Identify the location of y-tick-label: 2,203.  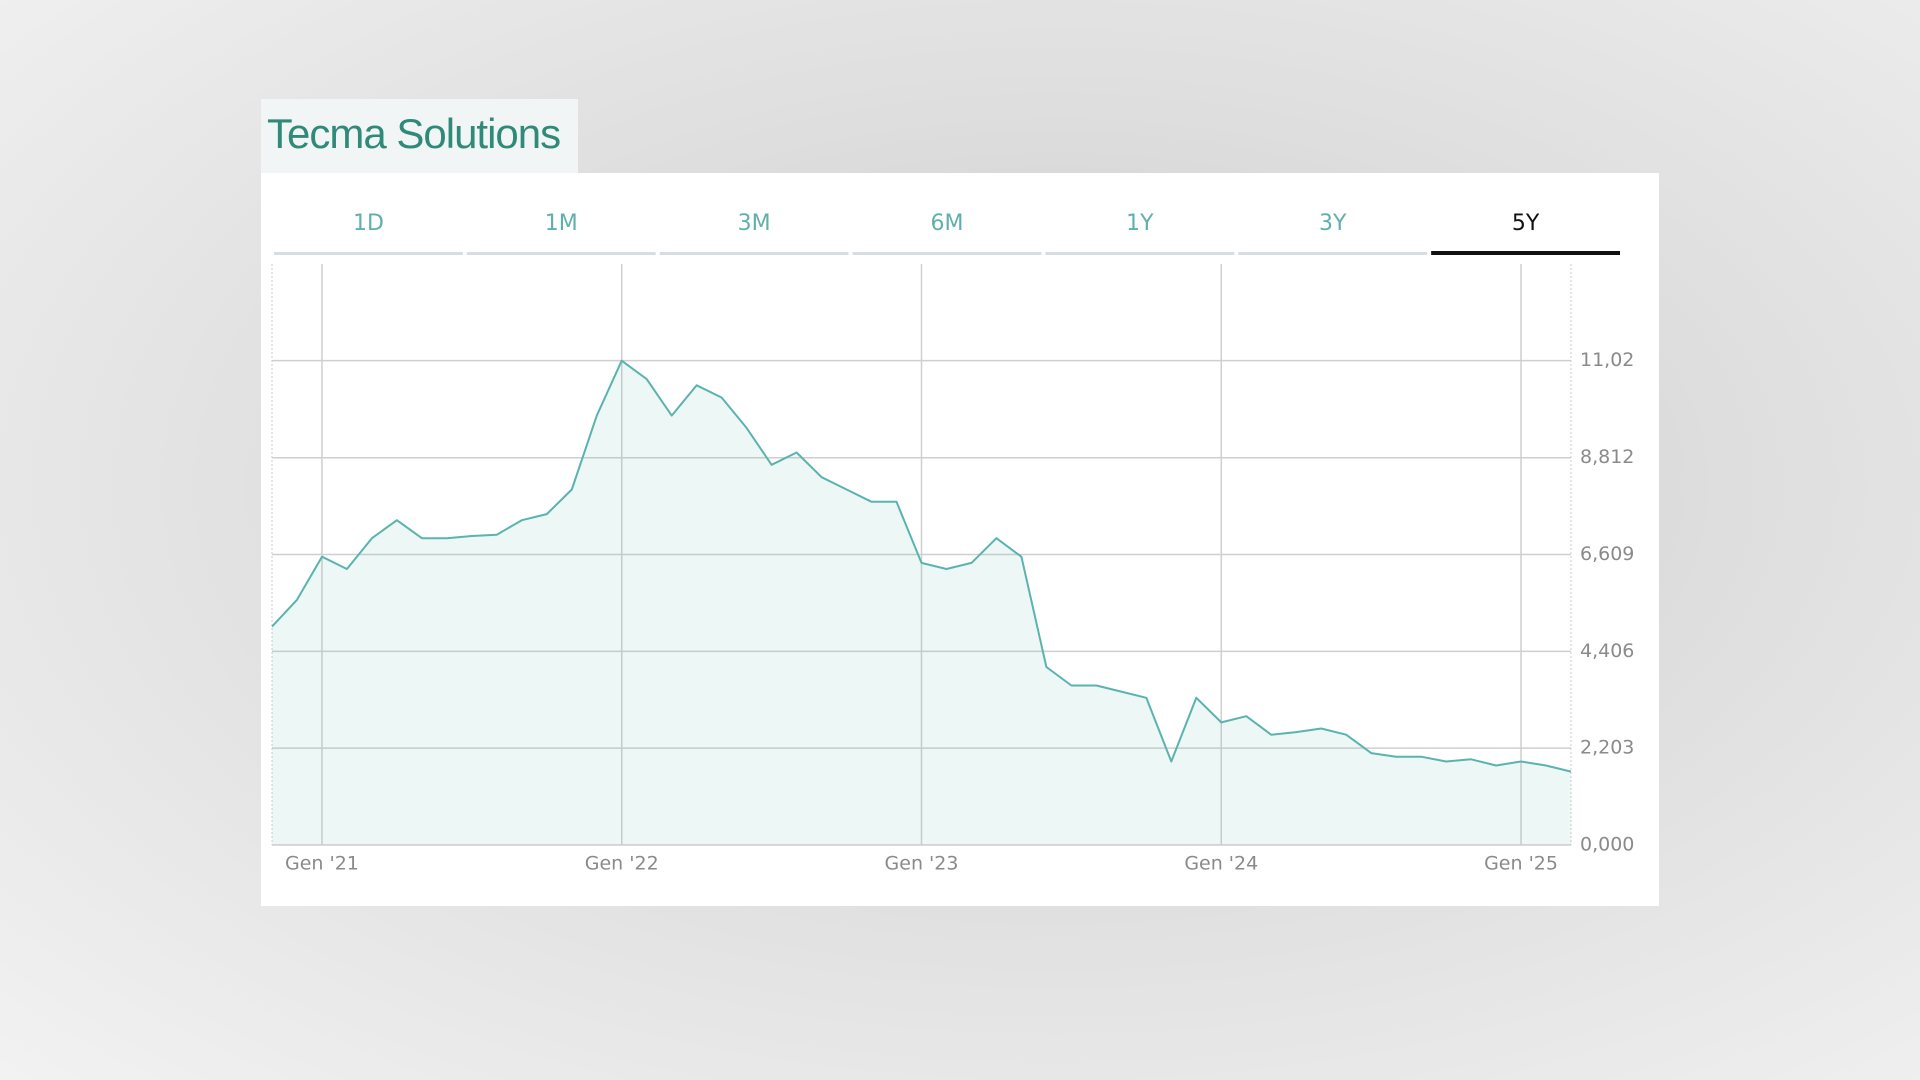
(1607, 748).